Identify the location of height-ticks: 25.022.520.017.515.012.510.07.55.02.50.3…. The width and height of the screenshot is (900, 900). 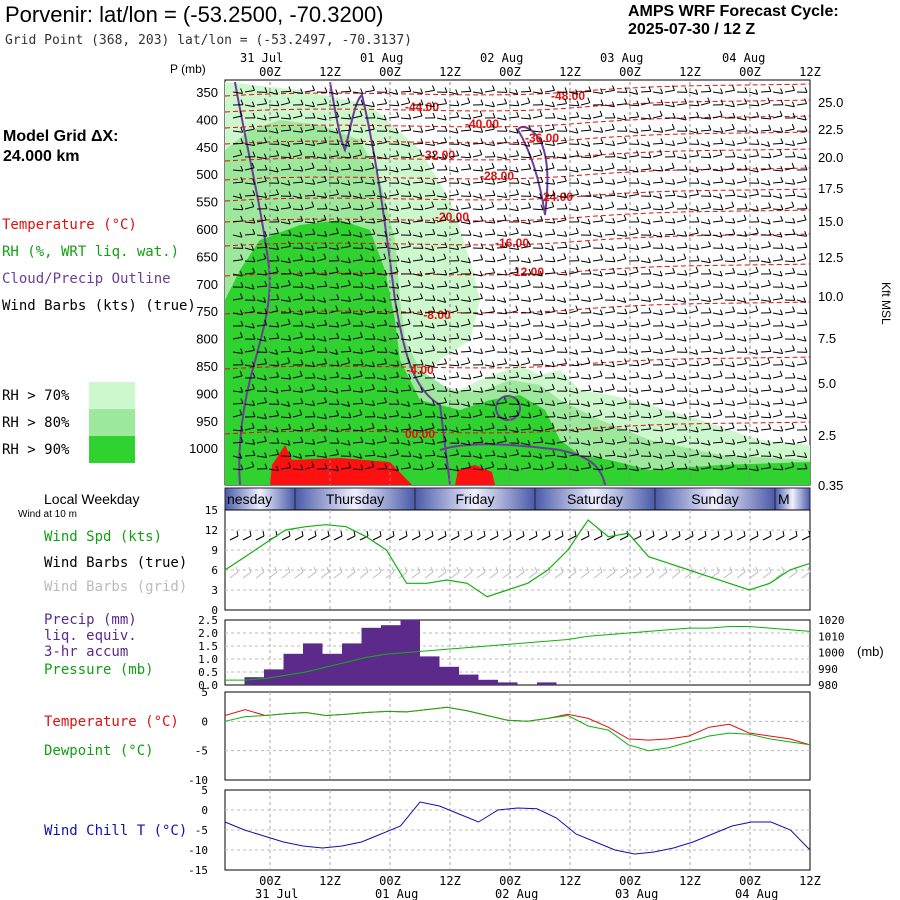
(830, 294).